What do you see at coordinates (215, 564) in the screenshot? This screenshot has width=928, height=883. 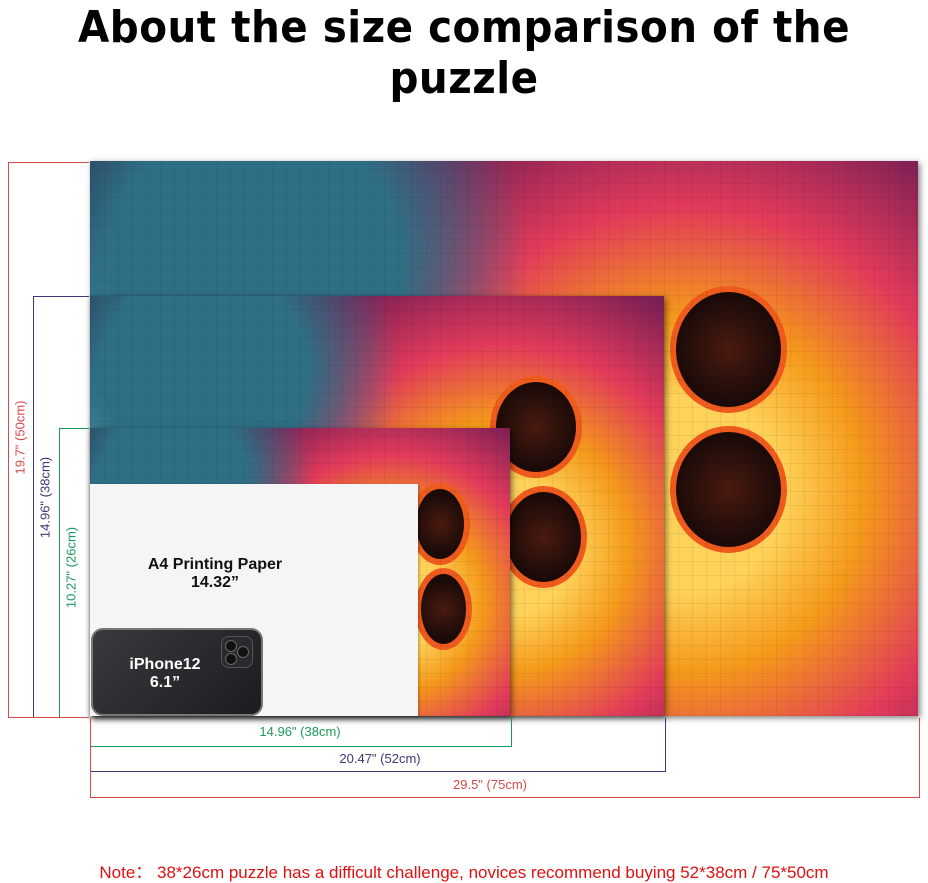 I see `a4-label: A4 Printing Paper` at bounding box center [215, 564].